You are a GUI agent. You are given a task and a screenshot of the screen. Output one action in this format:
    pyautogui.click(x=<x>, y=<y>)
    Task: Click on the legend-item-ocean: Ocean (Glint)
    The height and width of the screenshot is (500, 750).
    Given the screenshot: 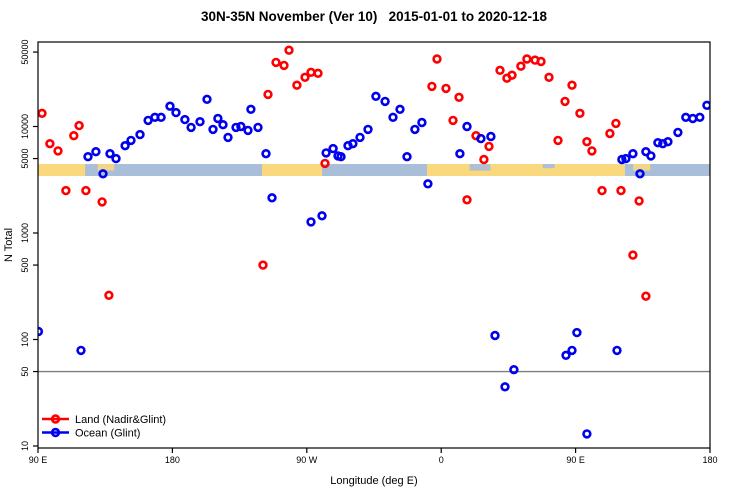 What is the action you would take?
    pyautogui.click(x=91, y=433)
    